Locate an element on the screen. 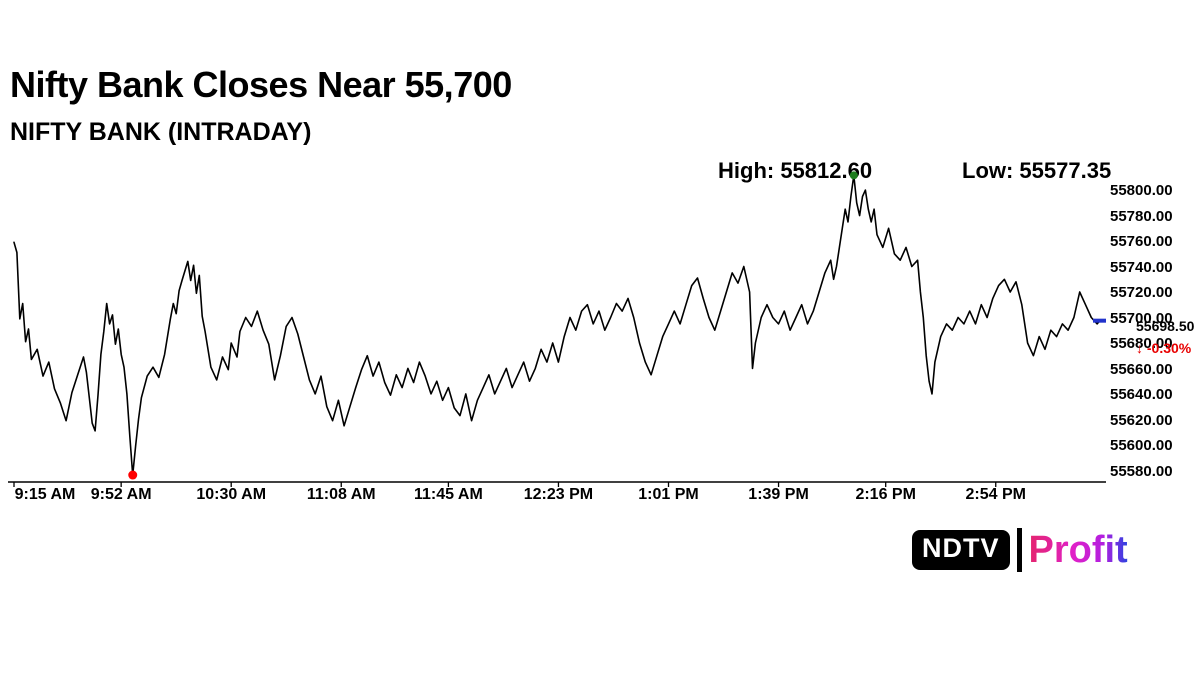 The height and width of the screenshot is (675, 1200). page-title: Nifty Bank Closes Near 55,700 is located at coordinates (261, 84).